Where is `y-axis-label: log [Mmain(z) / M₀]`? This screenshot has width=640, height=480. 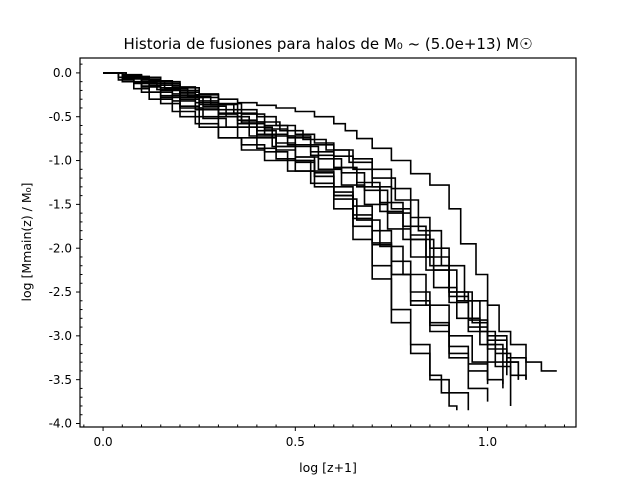 y-axis-label: log [Mmain(z) / M₀] is located at coordinates (26, 241).